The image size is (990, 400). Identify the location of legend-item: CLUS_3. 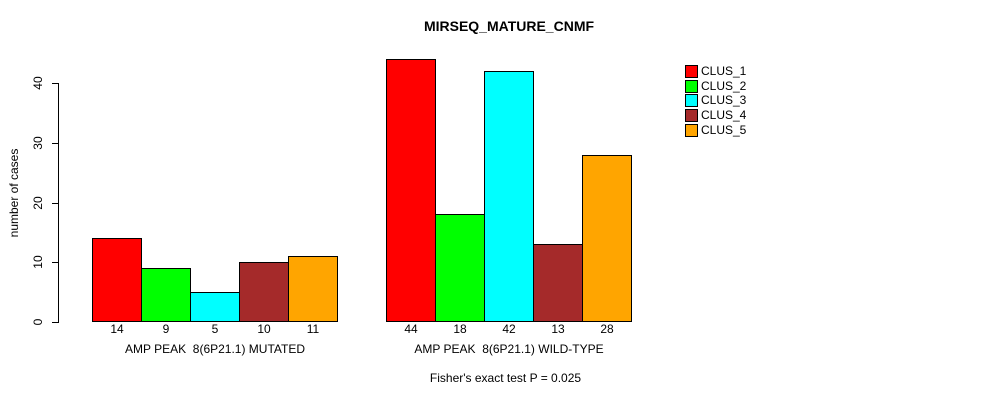
(715, 101).